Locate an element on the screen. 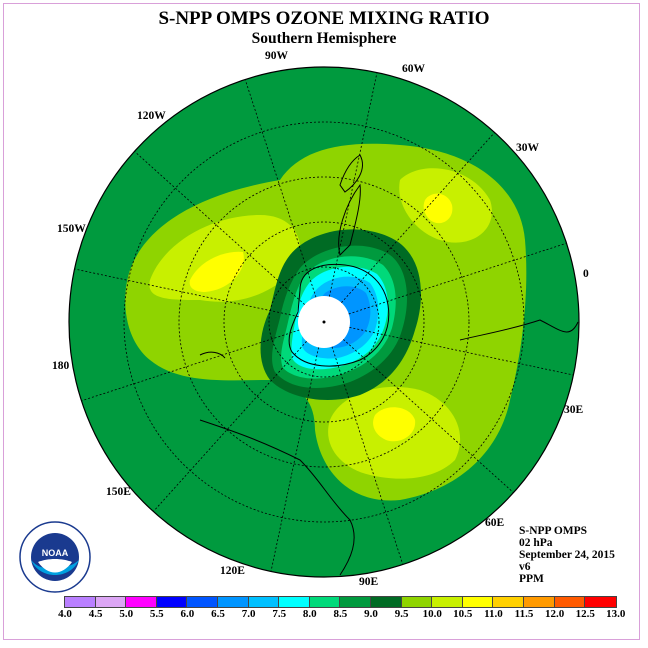 The height and width of the screenshot is (648, 648). noaa-logo-text: NOAA is located at coordinates (55, 553).